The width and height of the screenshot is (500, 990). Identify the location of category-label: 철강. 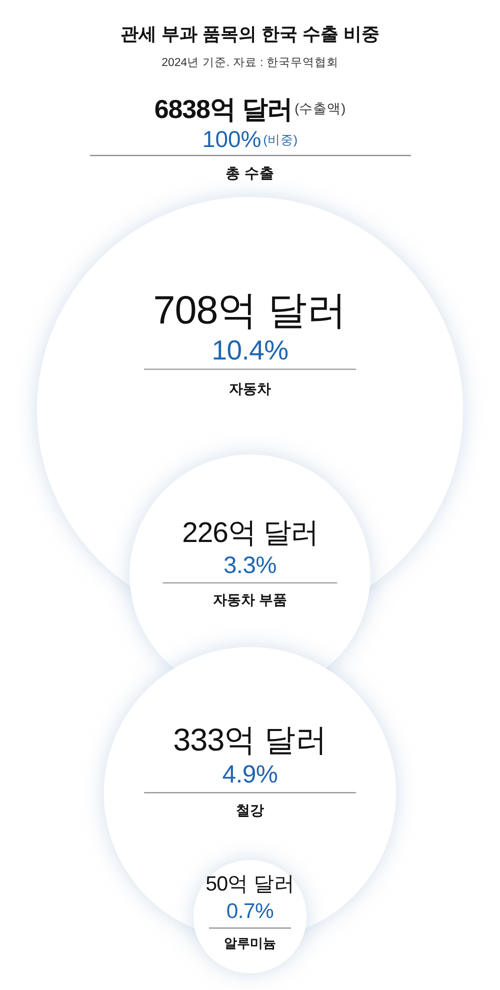
(250, 810).